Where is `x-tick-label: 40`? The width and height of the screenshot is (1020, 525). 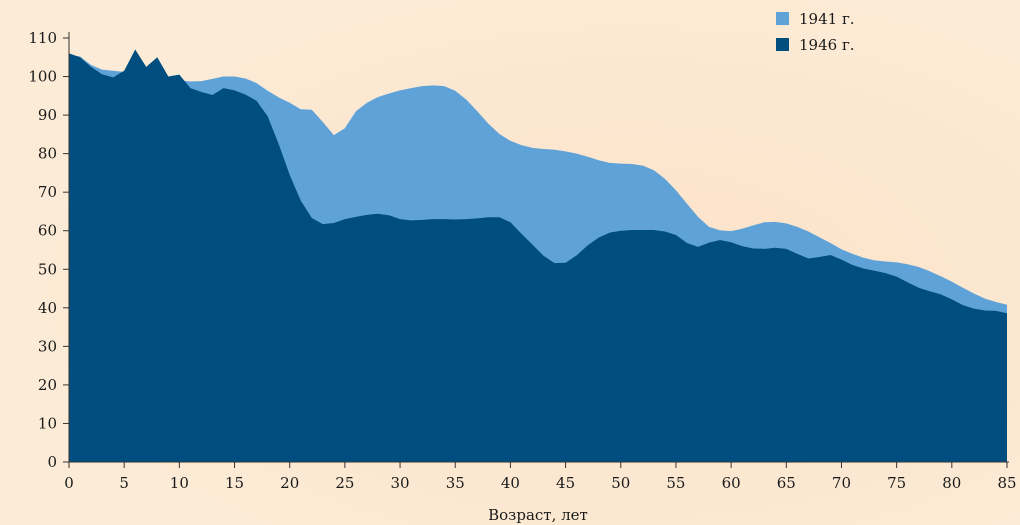
x-tick-label: 40 is located at coordinates (510, 483).